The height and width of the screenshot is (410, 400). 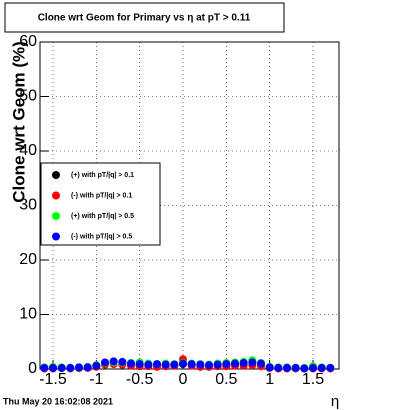 What do you see at coordinates (53, 379) in the screenshot?
I see `x-tick-label: -1.5` at bounding box center [53, 379].